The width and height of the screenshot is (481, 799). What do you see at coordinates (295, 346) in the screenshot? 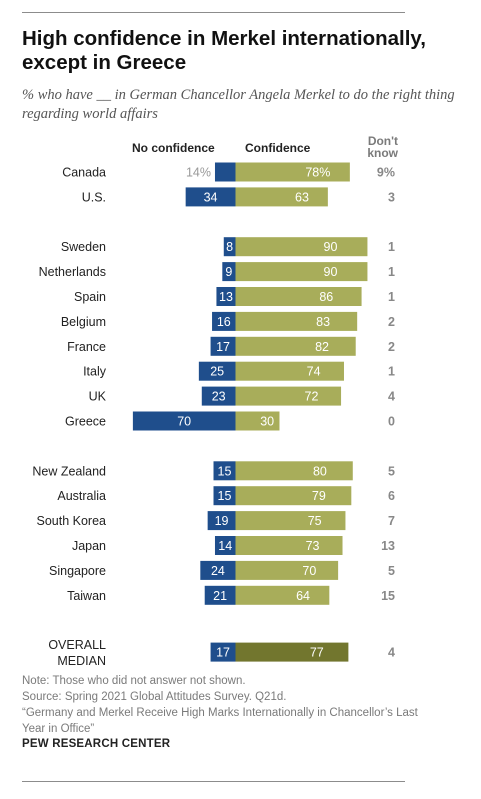
I see `bar-confidence-france` at bounding box center [295, 346].